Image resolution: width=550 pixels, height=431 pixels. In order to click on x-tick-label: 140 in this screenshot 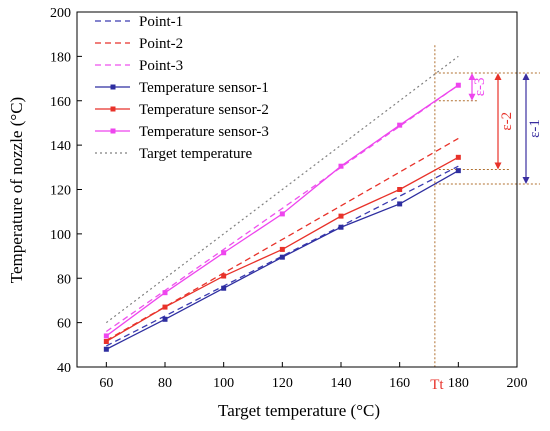, I will do `click(341, 383)`.